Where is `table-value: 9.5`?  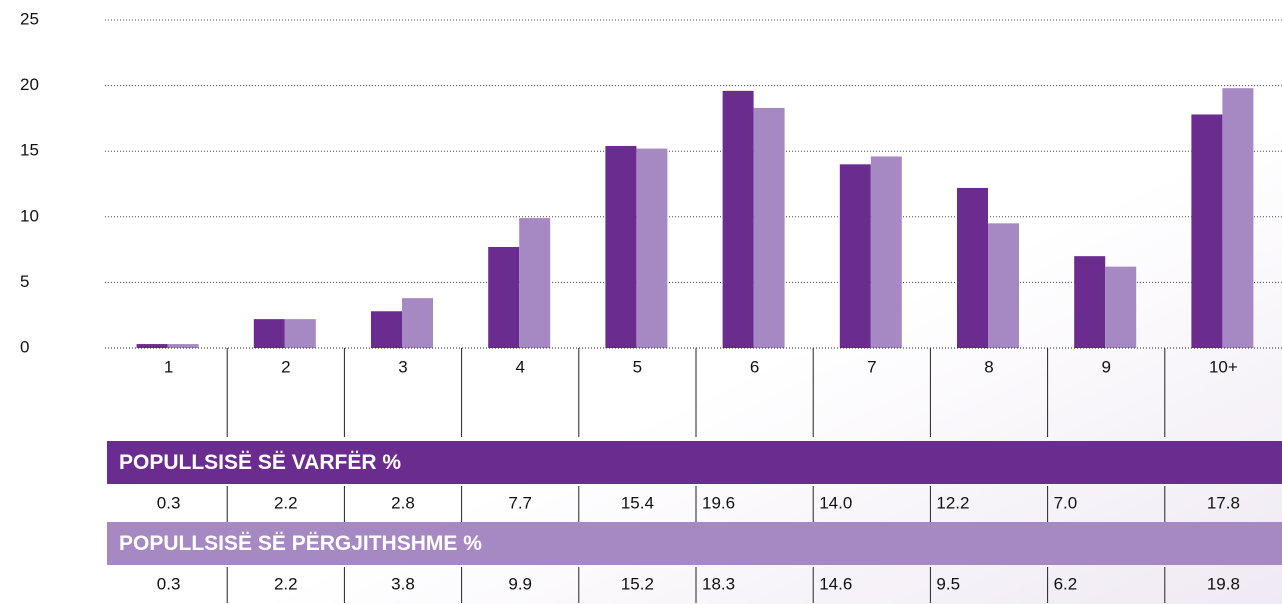
table-value: 9.5 is located at coordinates (948, 583).